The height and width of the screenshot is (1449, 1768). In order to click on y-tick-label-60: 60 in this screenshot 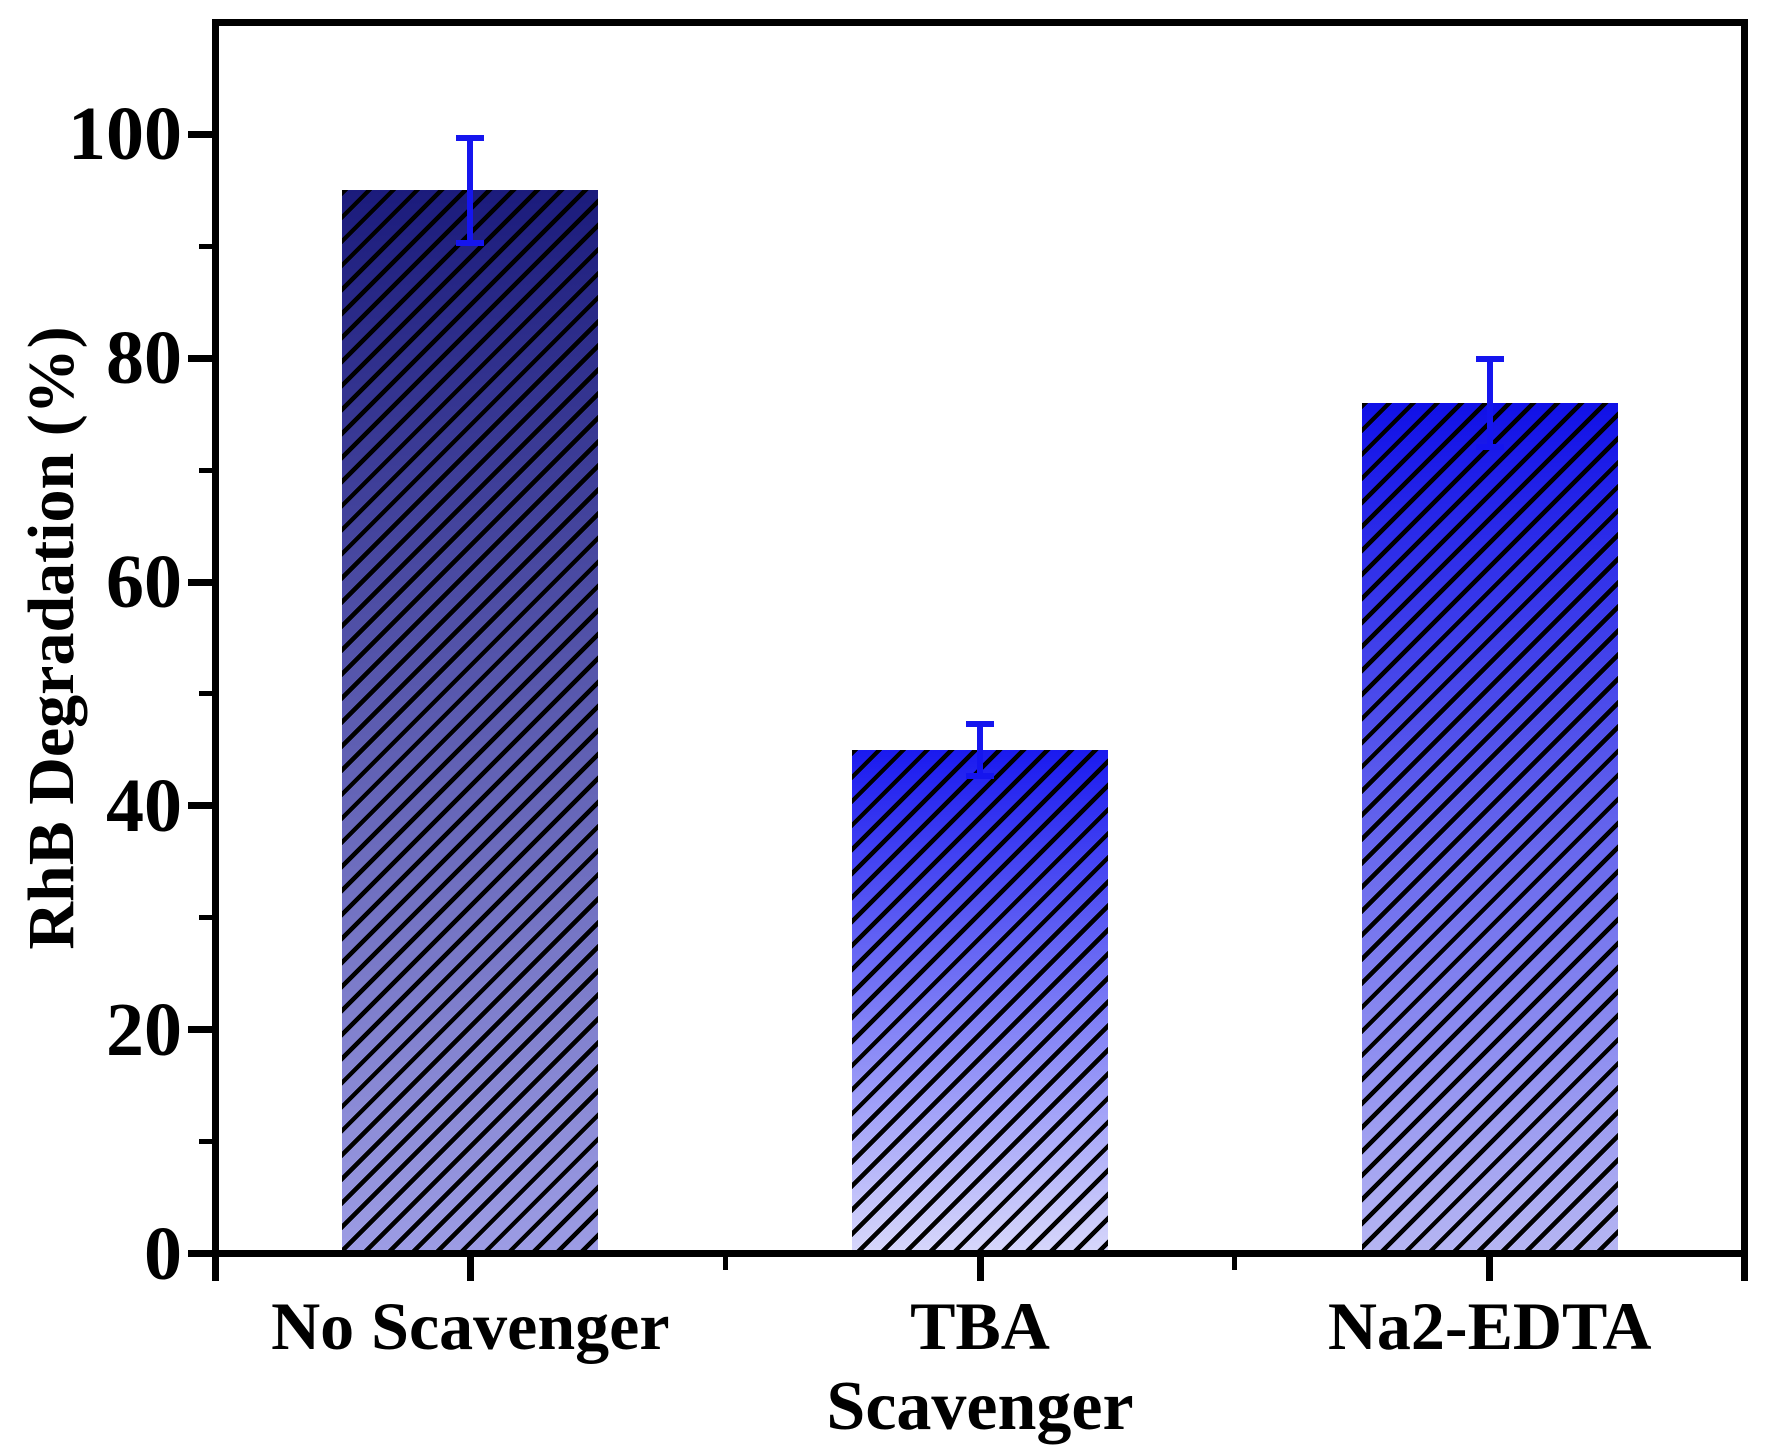, I will do `click(144, 582)`.